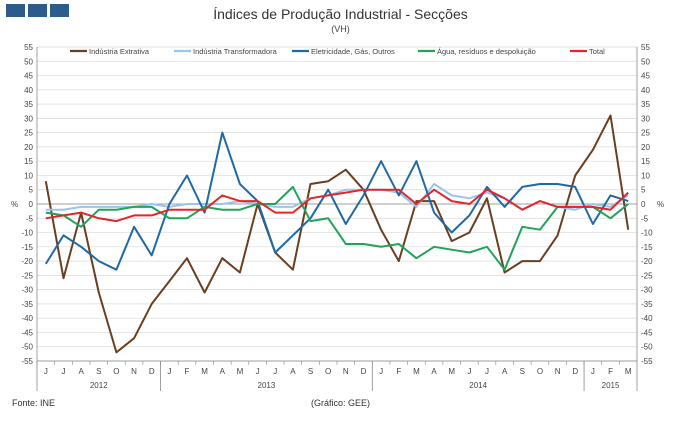 Image resolution: width=681 pixels, height=421 pixels. What do you see at coordinates (647, 318) in the screenshot?
I see `y-tick-label-right: -40` at bounding box center [647, 318].